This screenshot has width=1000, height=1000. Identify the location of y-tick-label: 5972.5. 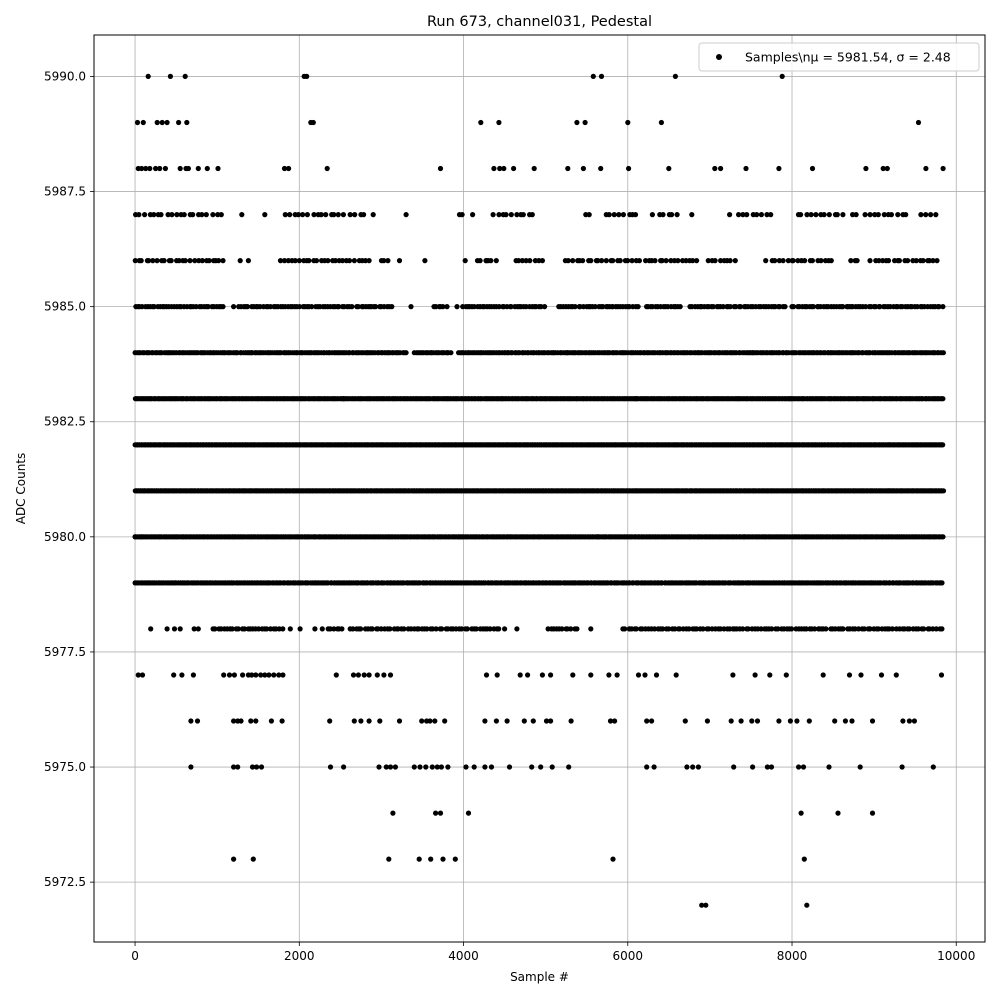
(65, 882).